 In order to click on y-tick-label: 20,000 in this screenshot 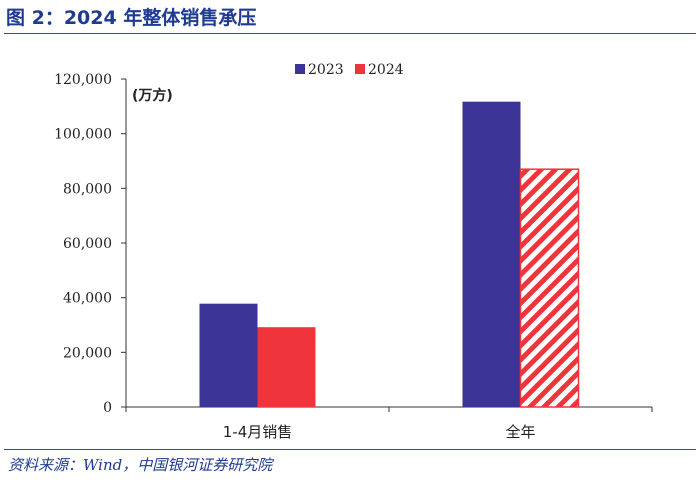, I will do `click(87, 353)`.